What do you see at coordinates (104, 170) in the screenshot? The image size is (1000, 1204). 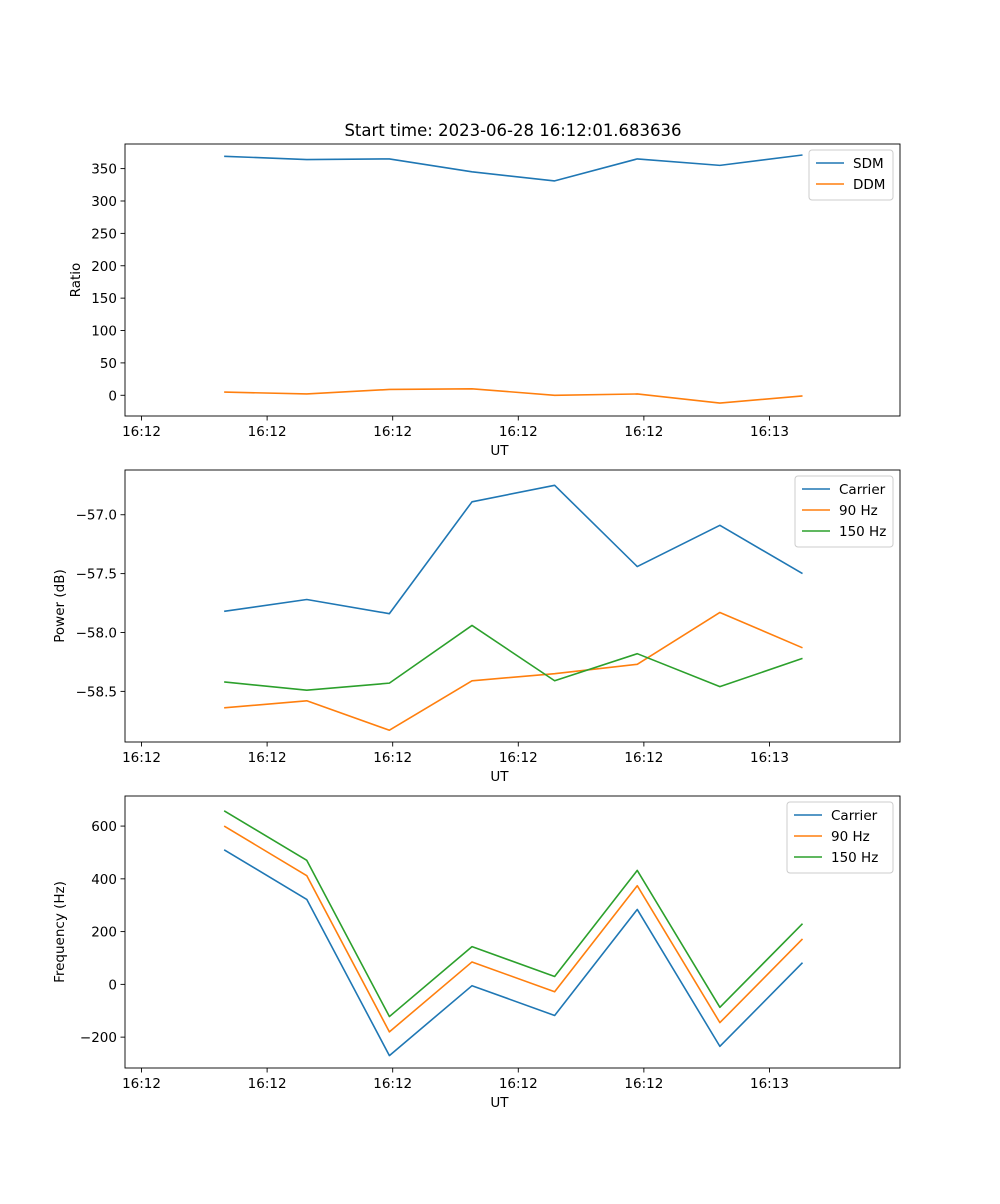 I see `y-tick-label: 350` at bounding box center [104, 170].